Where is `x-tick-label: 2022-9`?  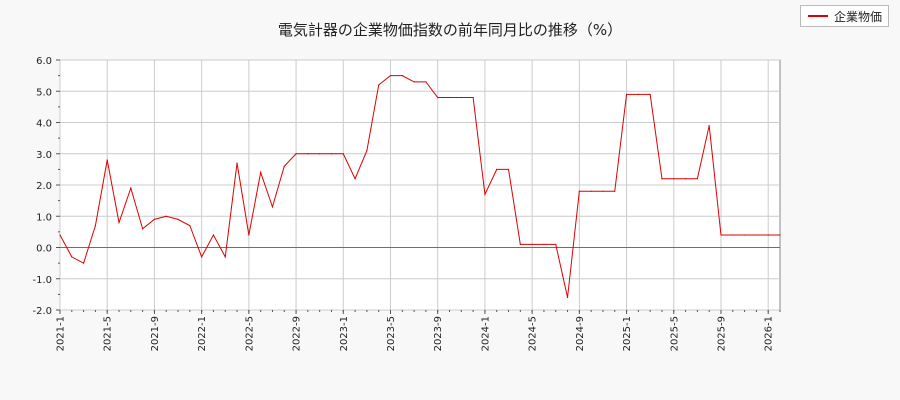
x-tick-label: 2022-9 is located at coordinates (297, 333).